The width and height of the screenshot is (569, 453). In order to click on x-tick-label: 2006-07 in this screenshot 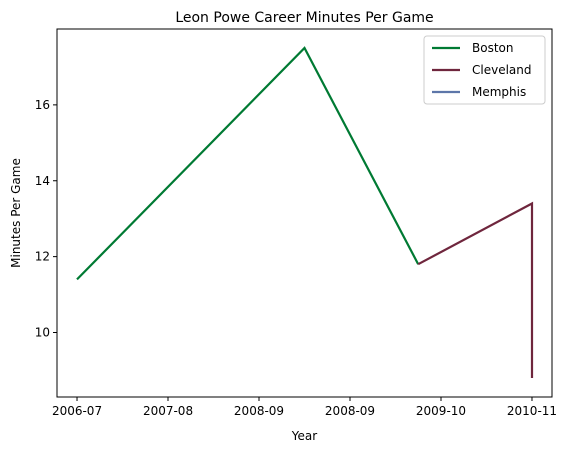, I will do `click(77, 411)`.